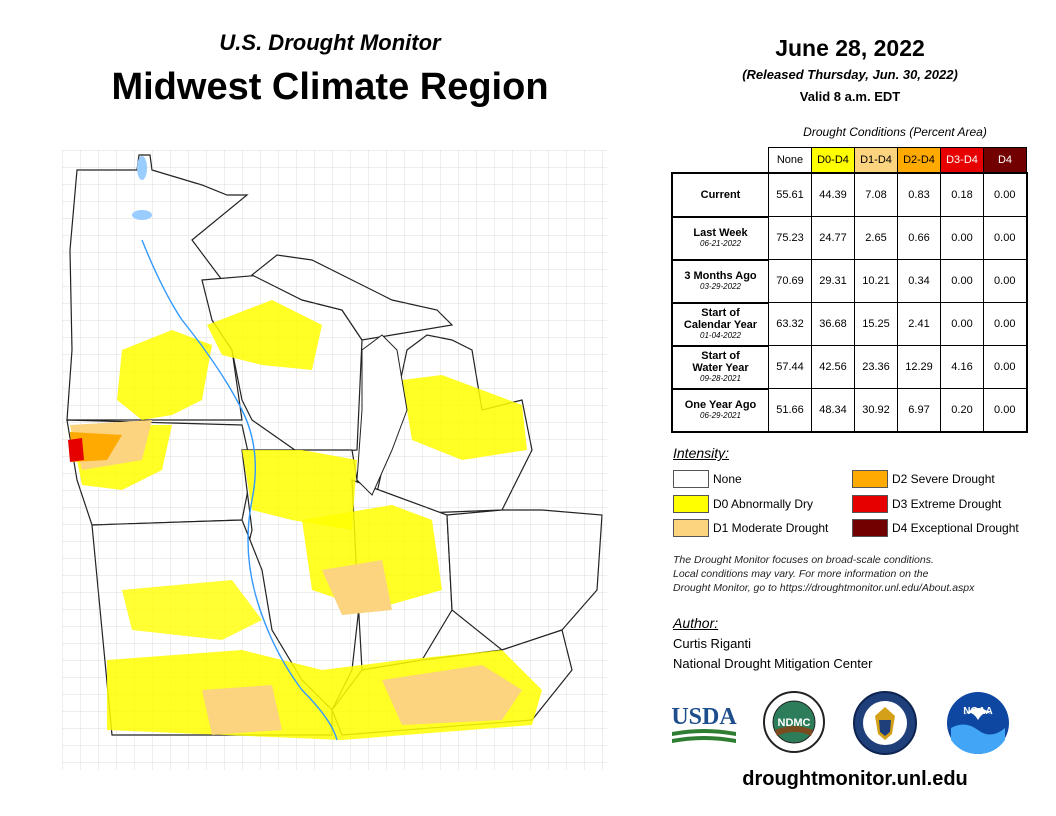 This screenshot has height=816, width=1056. I want to click on row-label-date: 01-04-2022, so click(720, 335).